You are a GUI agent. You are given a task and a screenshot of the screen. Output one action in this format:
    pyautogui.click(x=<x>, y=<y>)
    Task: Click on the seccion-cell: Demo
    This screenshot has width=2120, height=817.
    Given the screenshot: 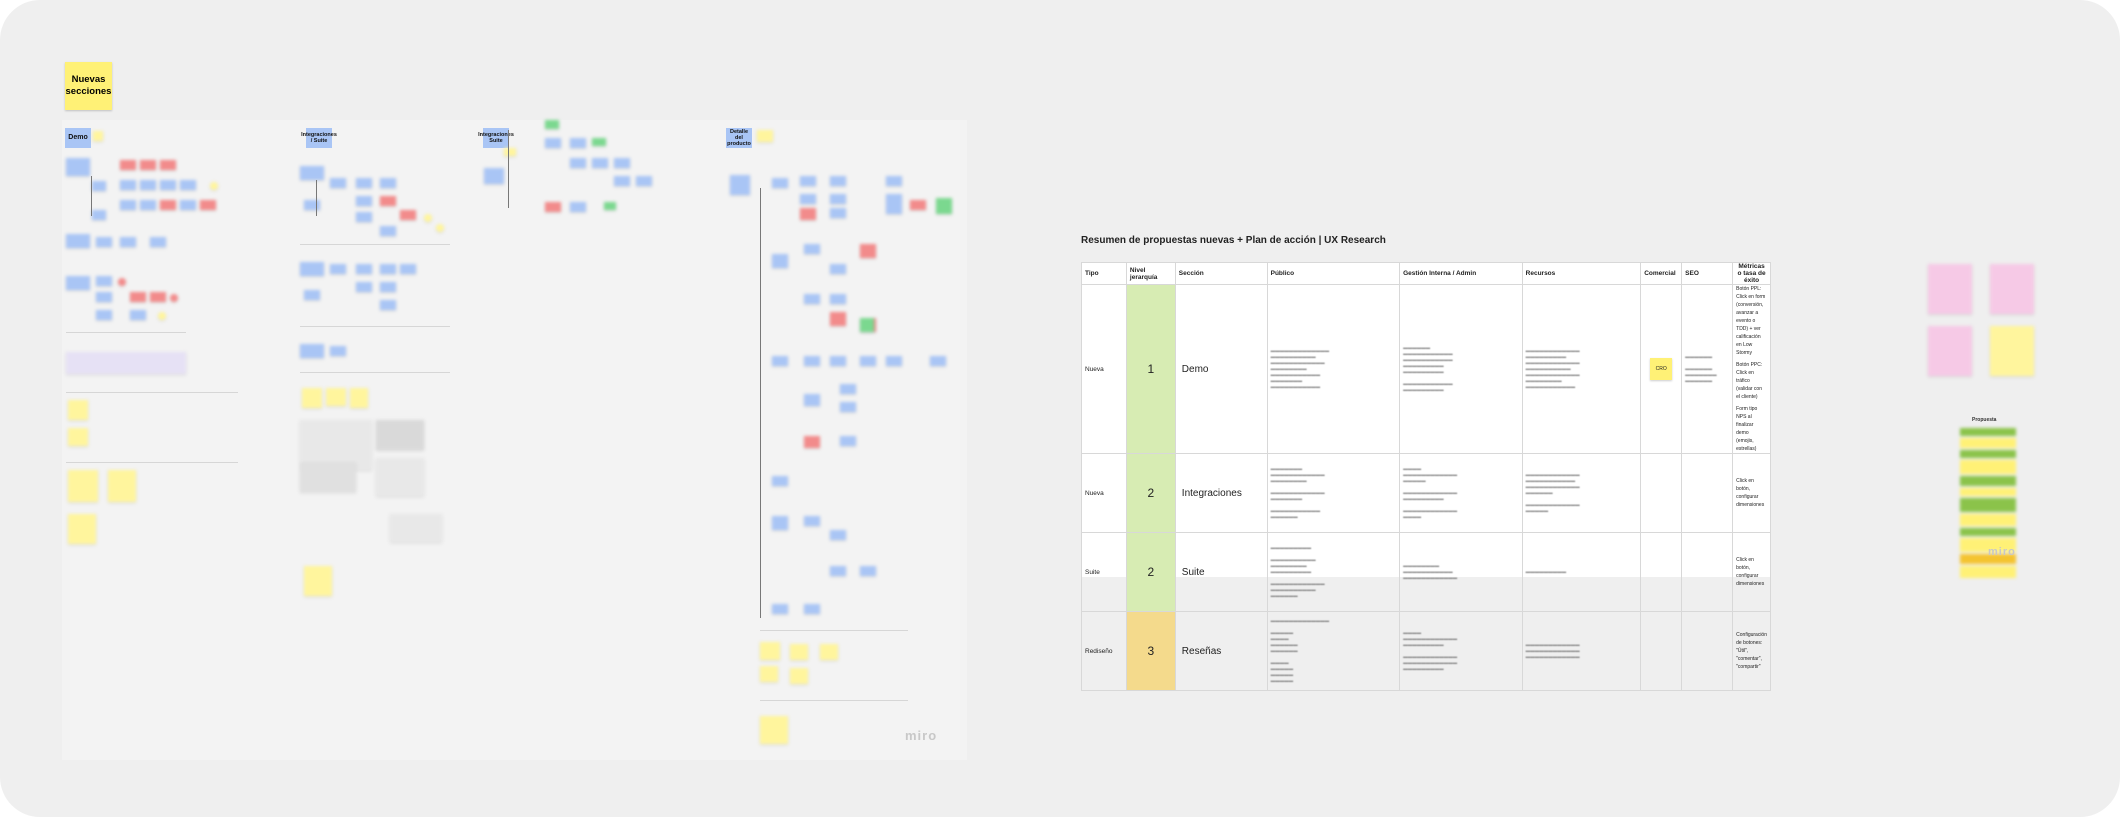 What is the action you would take?
    pyautogui.click(x=1221, y=369)
    